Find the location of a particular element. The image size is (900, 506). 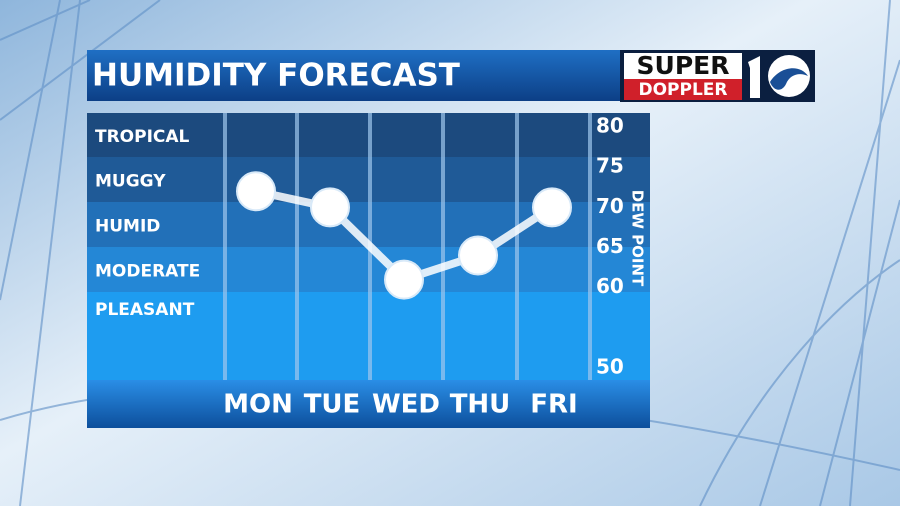

logo-bottom-box is located at coordinates (683, 89).